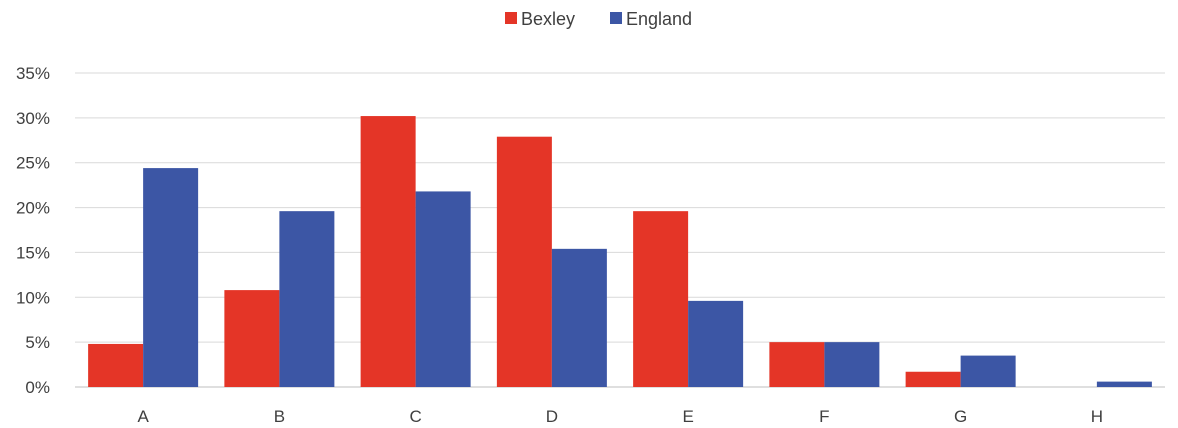 Image resolution: width=1178 pixels, height=428 pixels. Describe the element at coordinates (579, 317) in the screenshot. I see `bar-england-d` at that location.